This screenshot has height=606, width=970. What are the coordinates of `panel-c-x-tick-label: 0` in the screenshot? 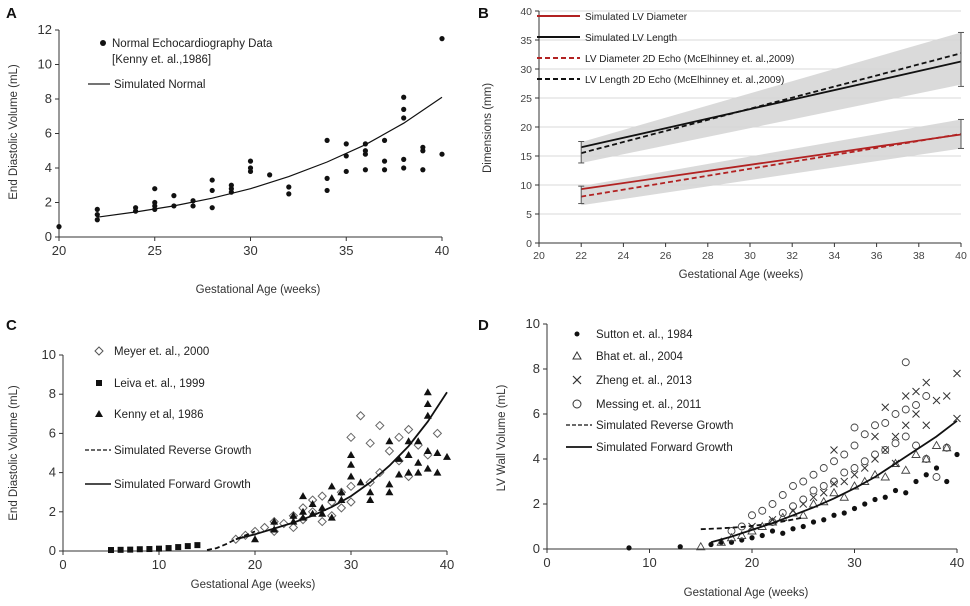 It's located at (62, 564).